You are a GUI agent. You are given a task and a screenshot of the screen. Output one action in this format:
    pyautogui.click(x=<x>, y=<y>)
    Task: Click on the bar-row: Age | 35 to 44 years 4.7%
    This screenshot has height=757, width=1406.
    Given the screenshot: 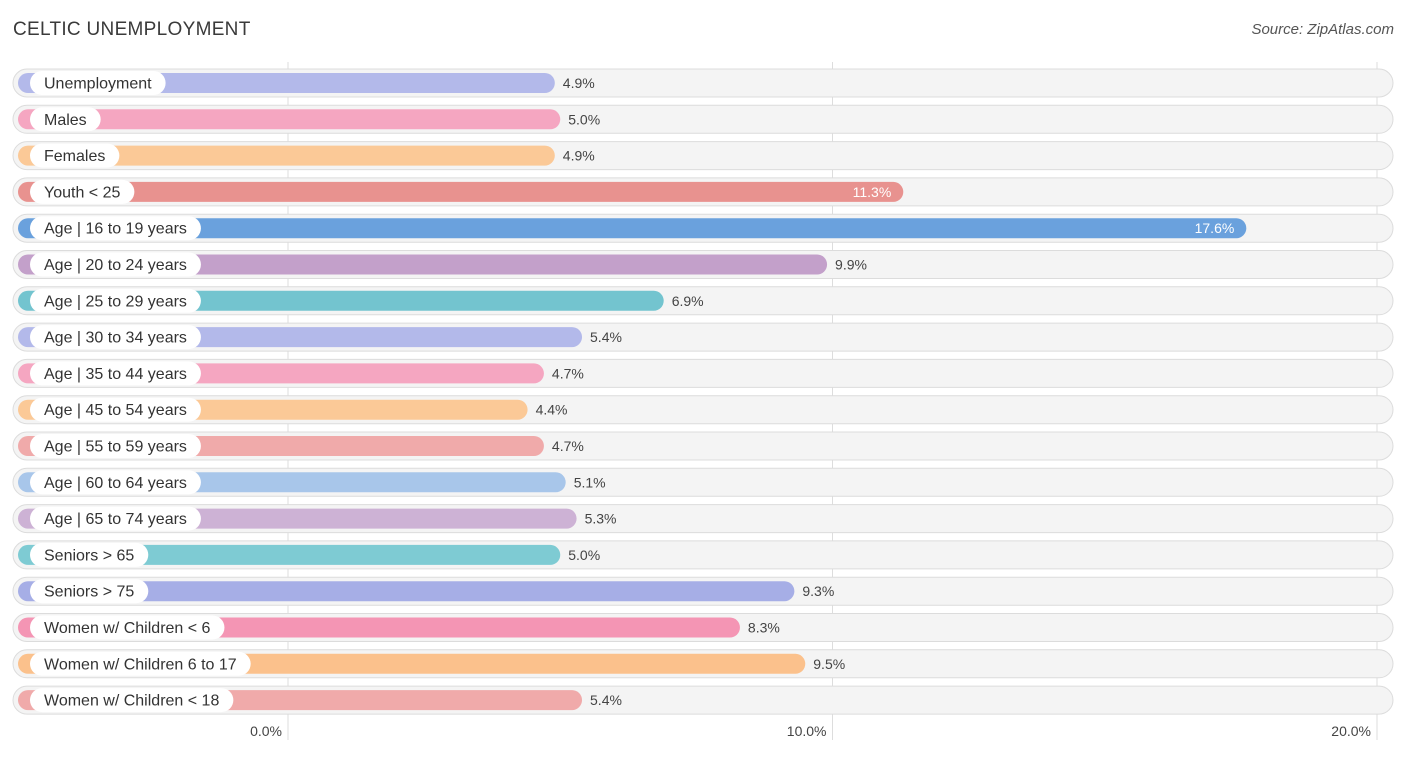 What is the action you would take?
    pyautogui.click(x=703, y=373)
    